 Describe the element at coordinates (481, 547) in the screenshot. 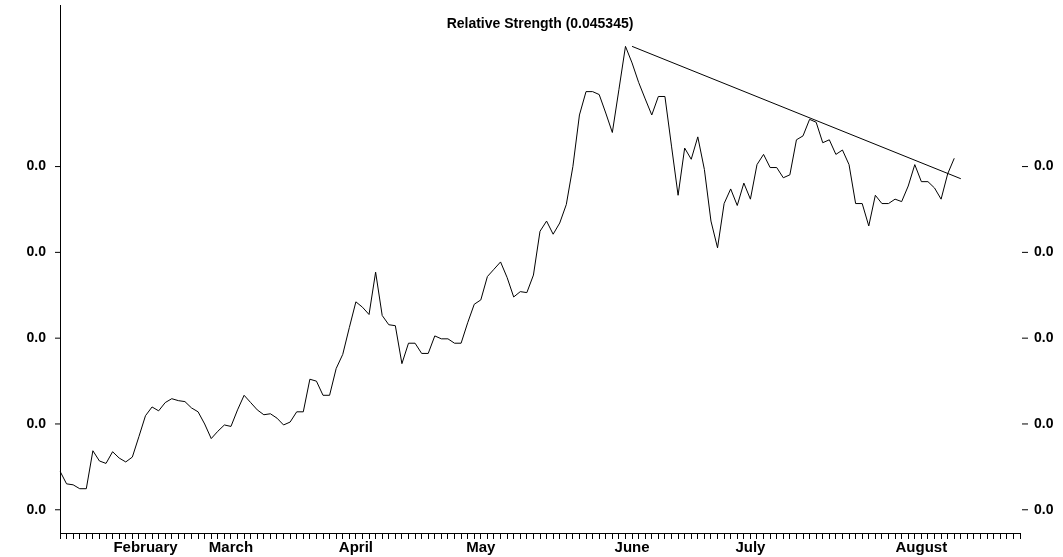

I see `x-tick-label: May` at that location.